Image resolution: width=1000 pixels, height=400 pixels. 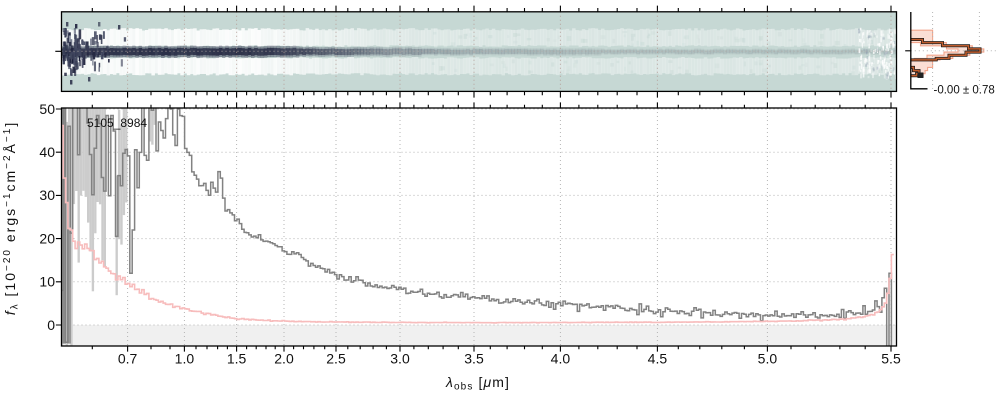 What do you see at coordinates (117, 123) in the screenshot?
I see `svg-text: 5105_8984` at bounding box center [117, 123].